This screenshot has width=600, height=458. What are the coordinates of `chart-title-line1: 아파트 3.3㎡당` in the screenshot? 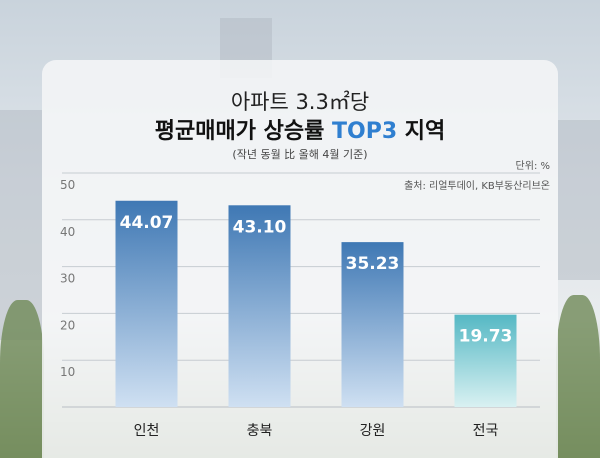 It's located at (300, 102).